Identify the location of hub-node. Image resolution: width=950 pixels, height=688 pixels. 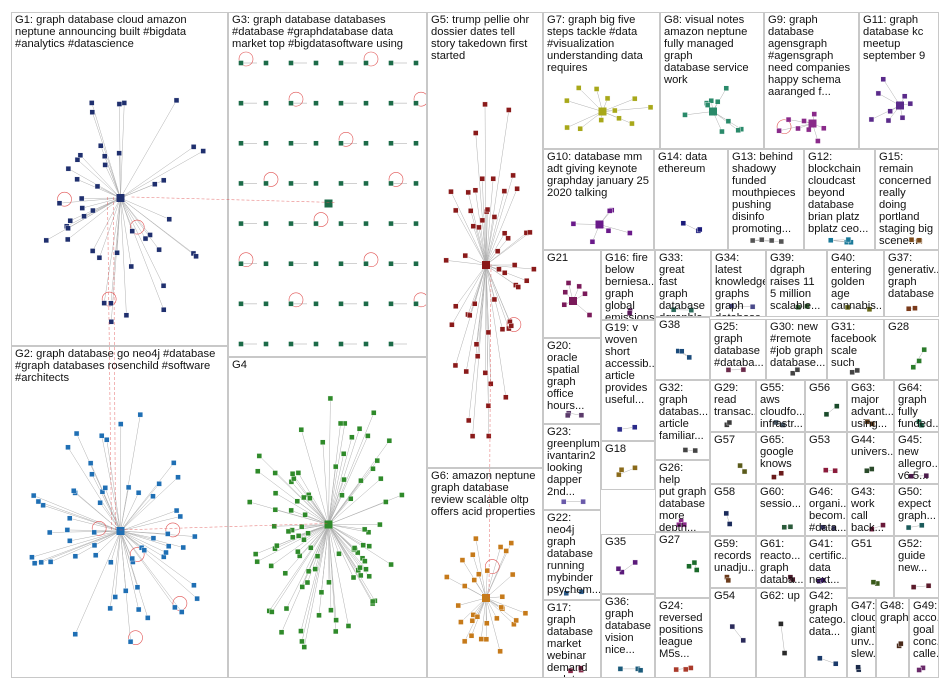
(573, 301).